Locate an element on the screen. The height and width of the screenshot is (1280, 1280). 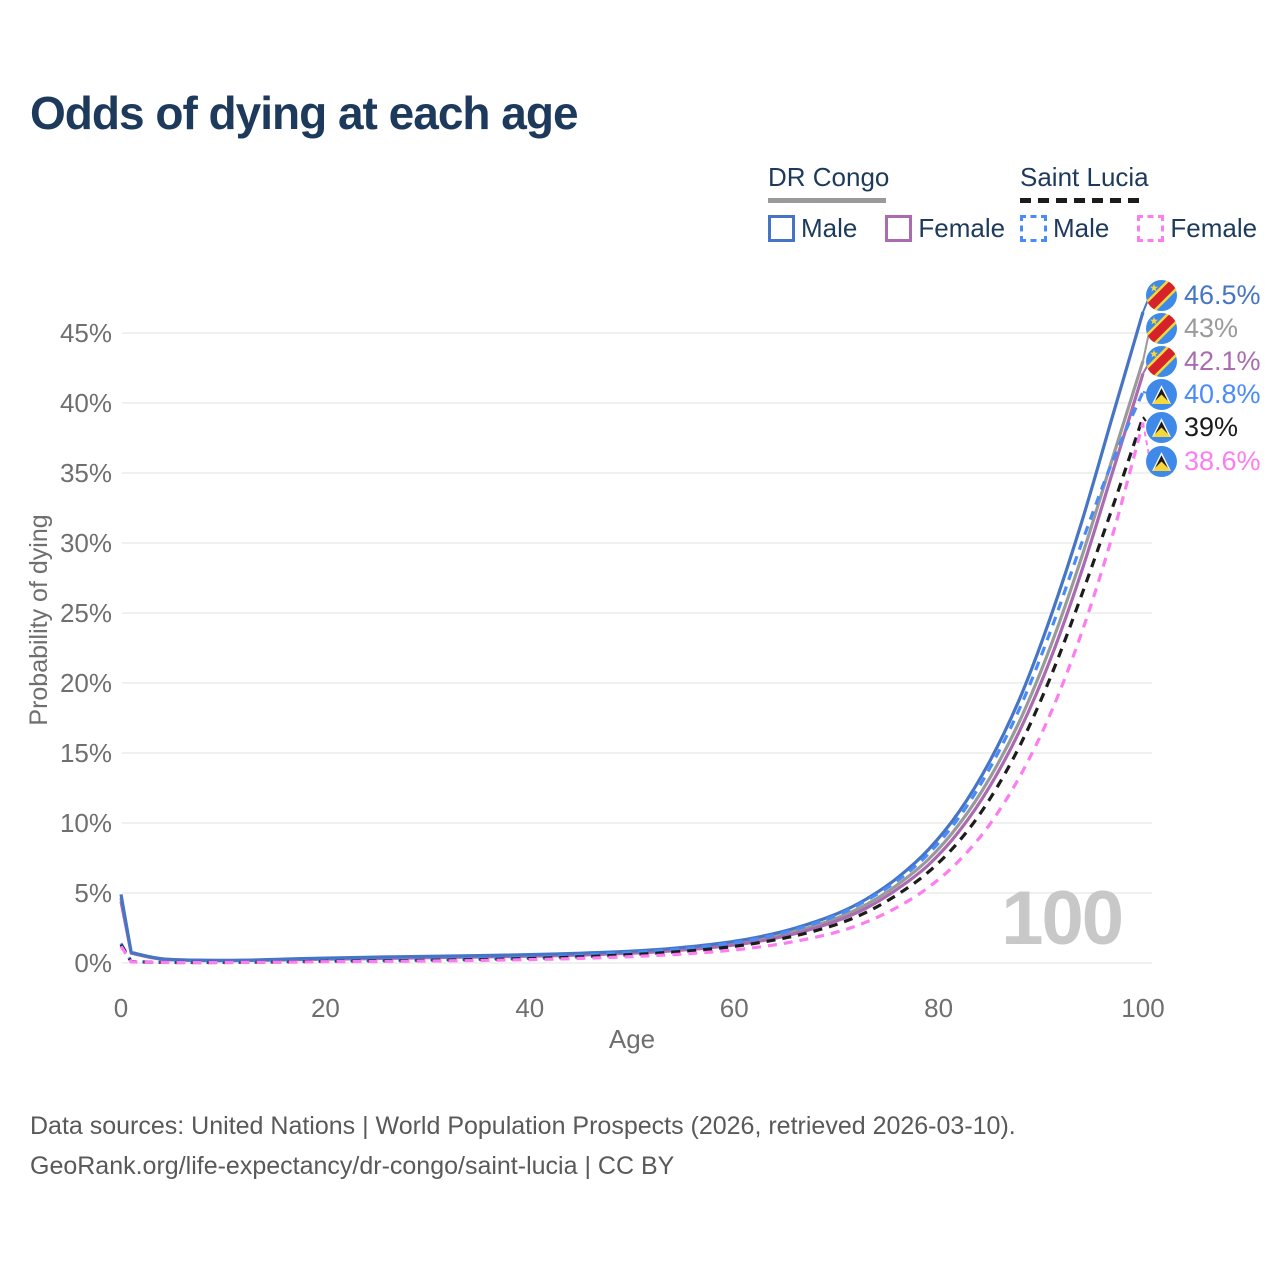
legend-line-sample-saint-lucia is located at coordinates (1082, 200).